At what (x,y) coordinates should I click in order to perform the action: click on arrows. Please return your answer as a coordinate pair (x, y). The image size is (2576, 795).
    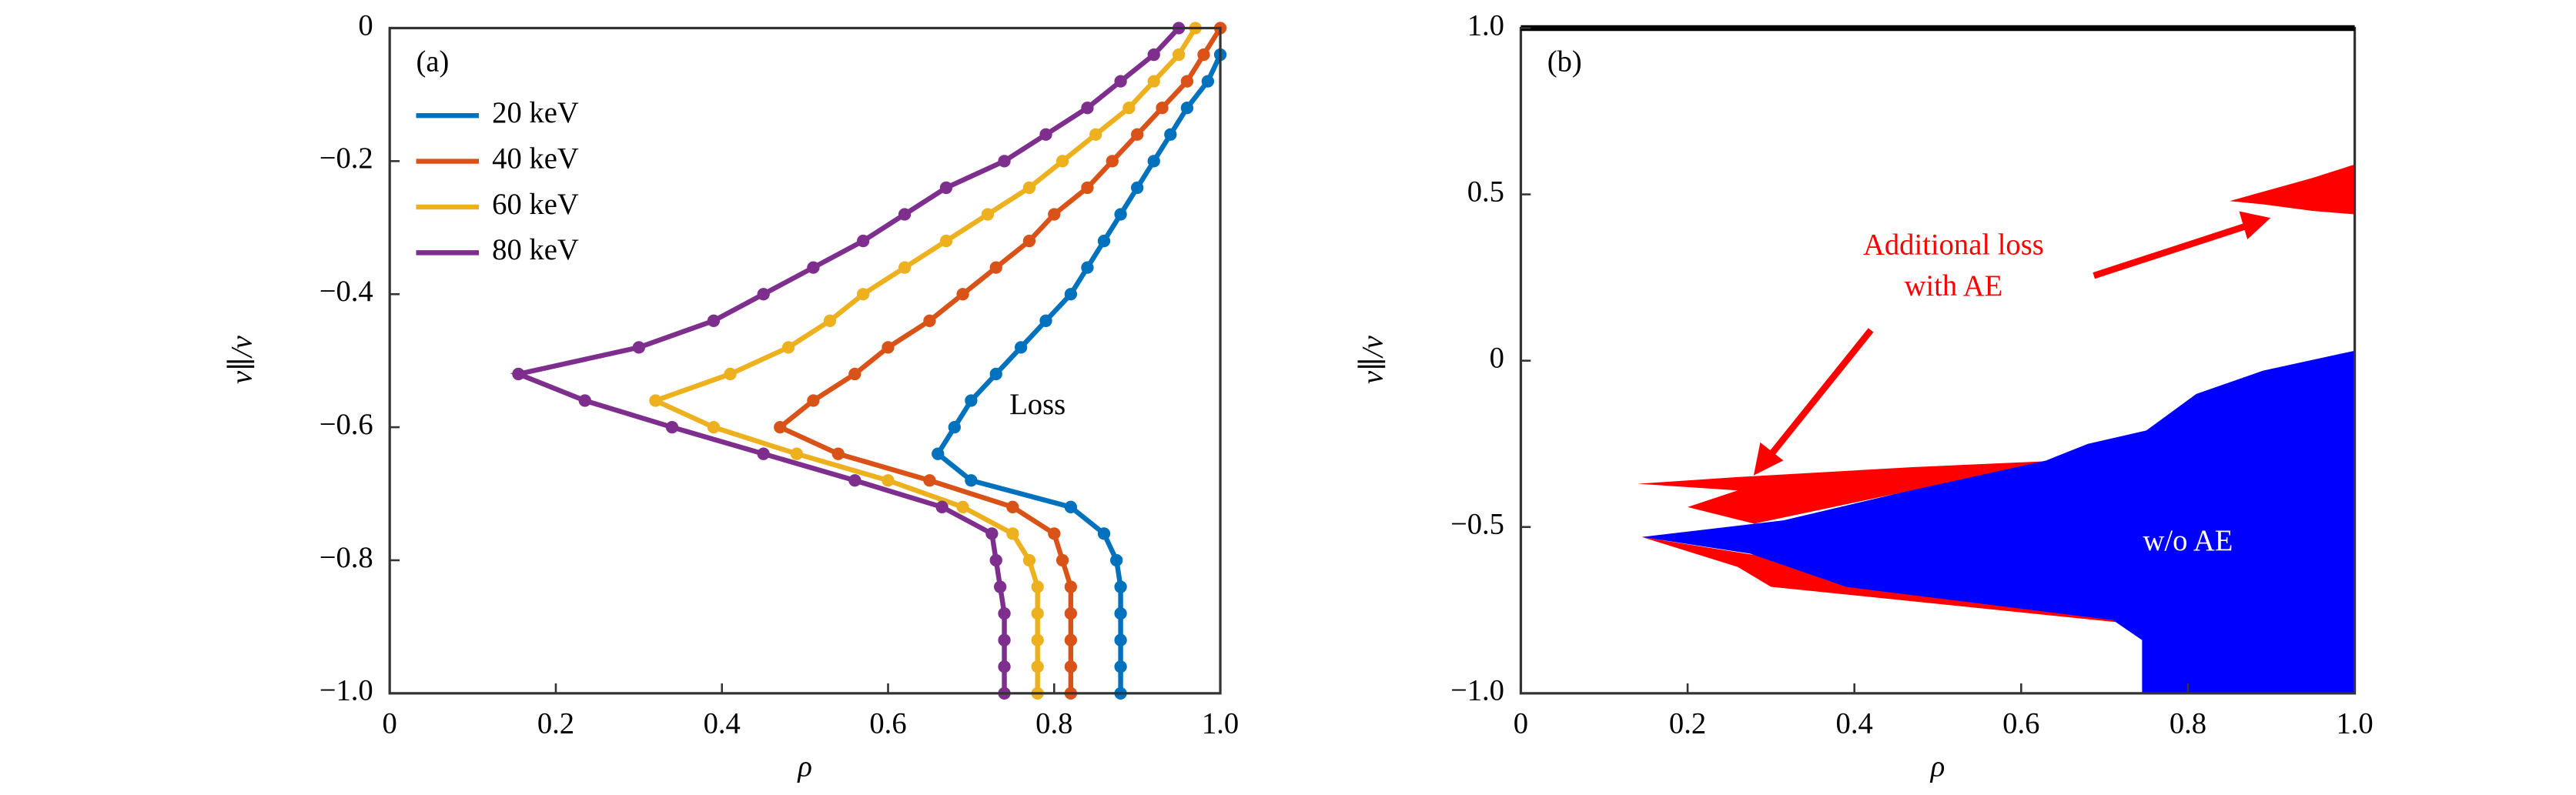
    Looking at the image, I should click on (2012, 343).